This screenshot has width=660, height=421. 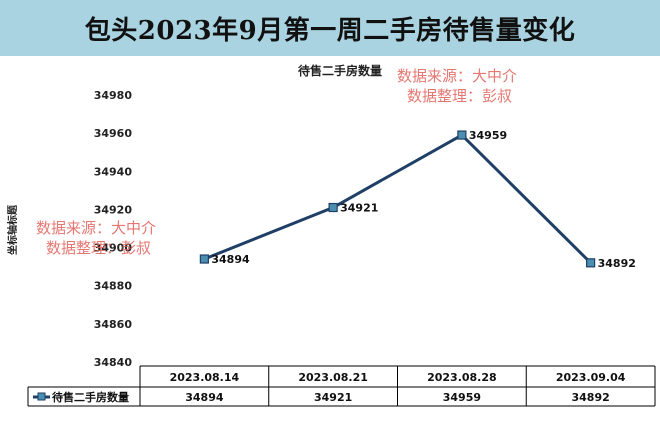 I want to click on y-ticks: 34840 34860 34880 34900 34920 34940 34960 34980, so click(x=113, y=229).